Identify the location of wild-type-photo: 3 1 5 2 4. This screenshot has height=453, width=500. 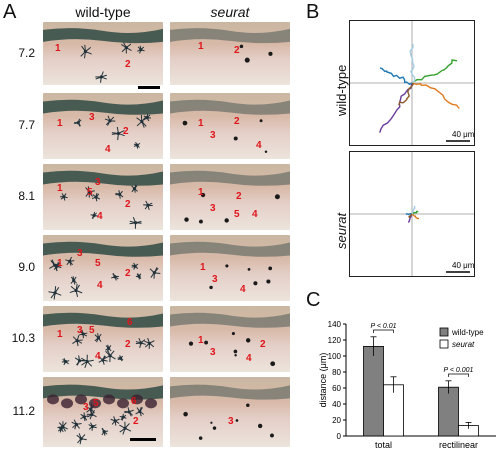
(103, 268).